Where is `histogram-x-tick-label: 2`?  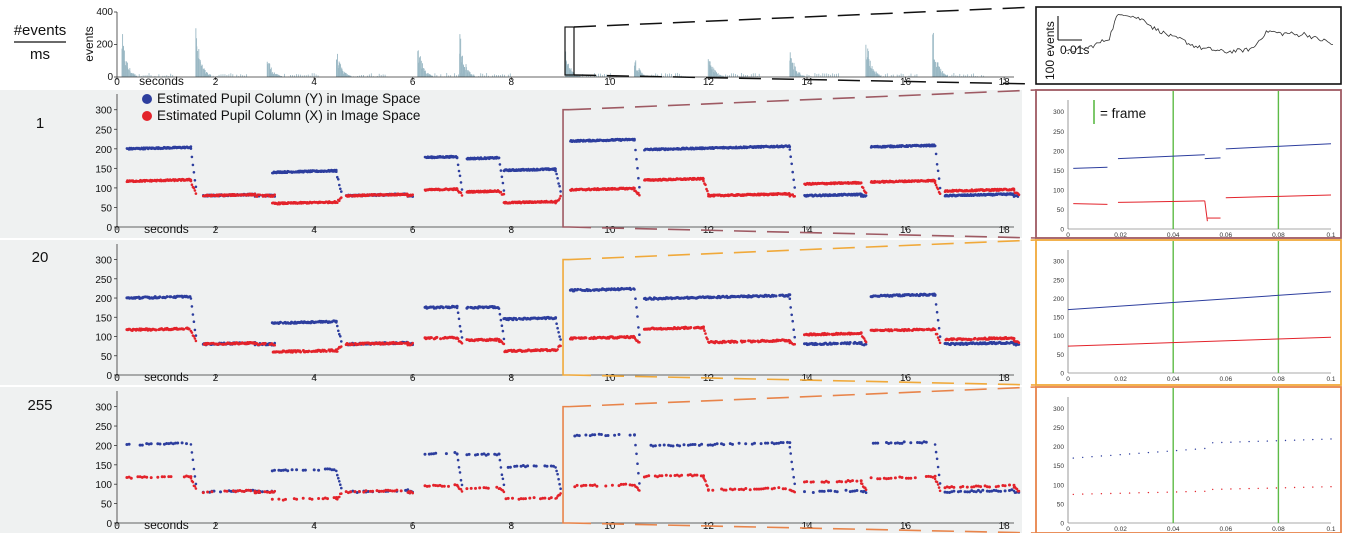
histogram-x-tick-label: 2 is located at coordinates (216, 82).